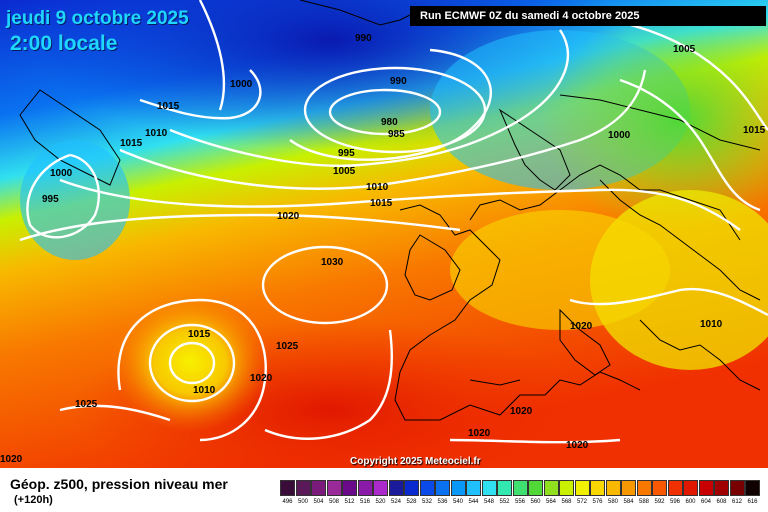  I want to click on legend-subtitle: (+120h), so click(33, 500).